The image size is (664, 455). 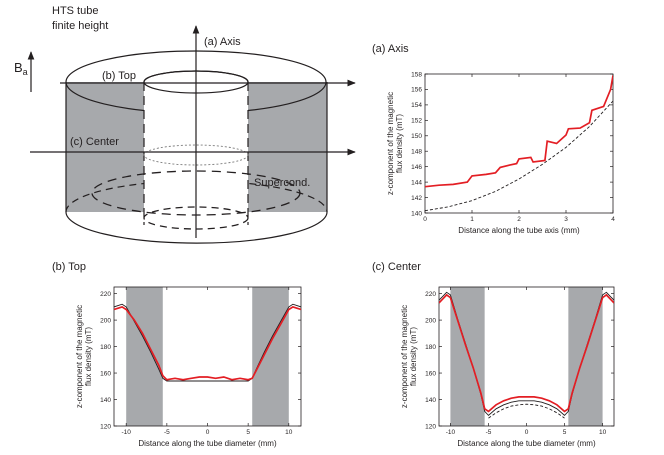 I want to click on y-tick-label: 142, so click(x=416, y=198).